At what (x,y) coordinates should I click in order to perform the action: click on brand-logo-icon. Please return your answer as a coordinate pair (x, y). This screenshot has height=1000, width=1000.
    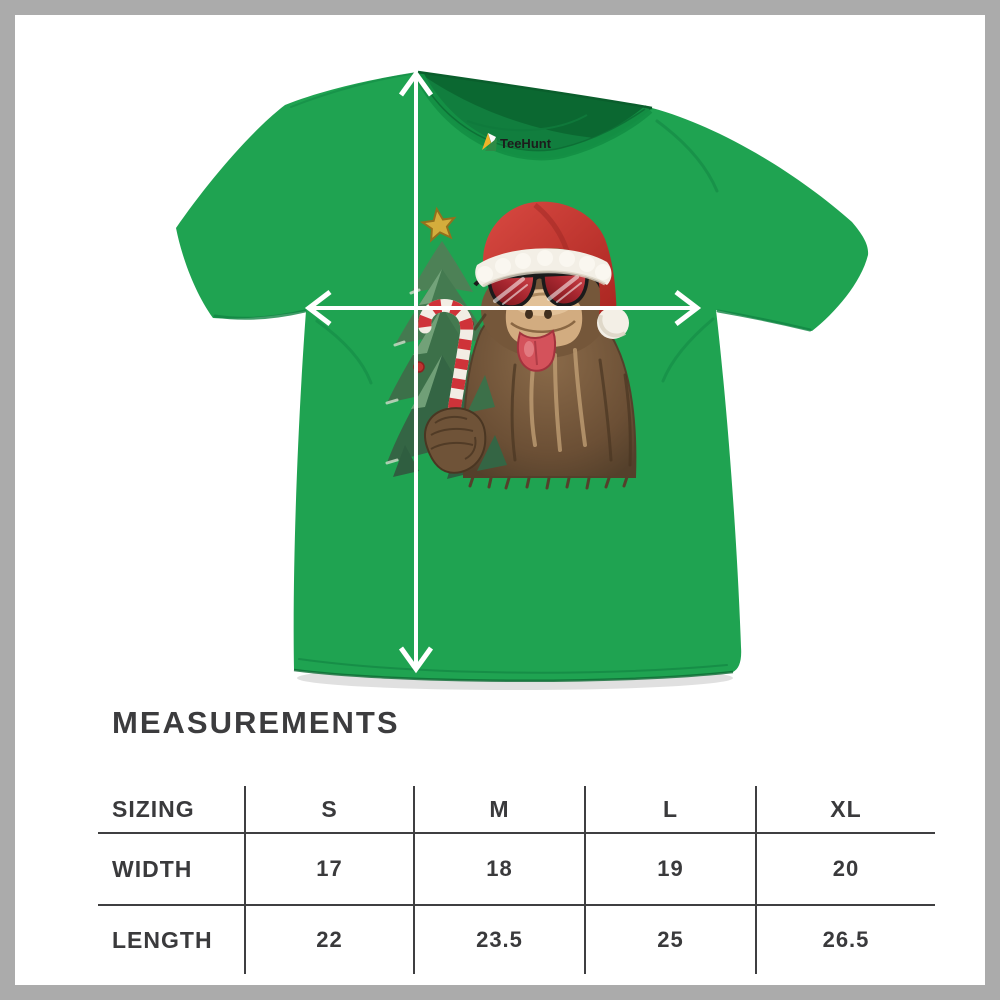
    Looking at the image, I should click on (486, 141).